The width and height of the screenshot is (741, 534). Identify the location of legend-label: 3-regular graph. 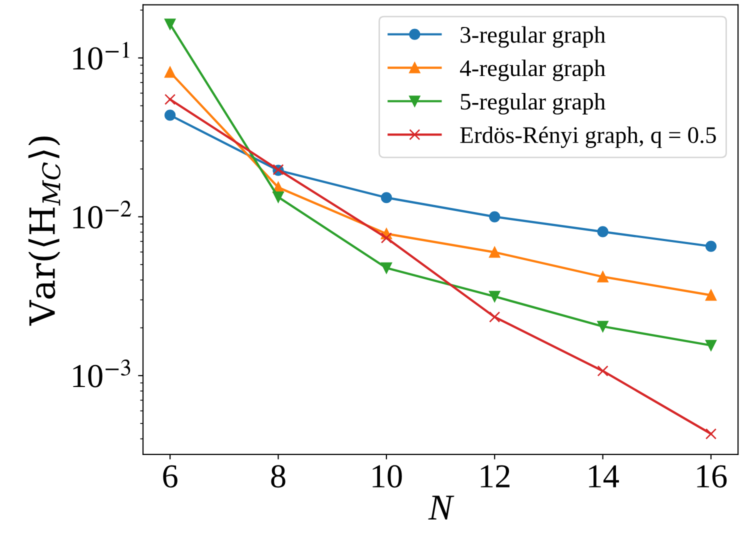
(533, 37).